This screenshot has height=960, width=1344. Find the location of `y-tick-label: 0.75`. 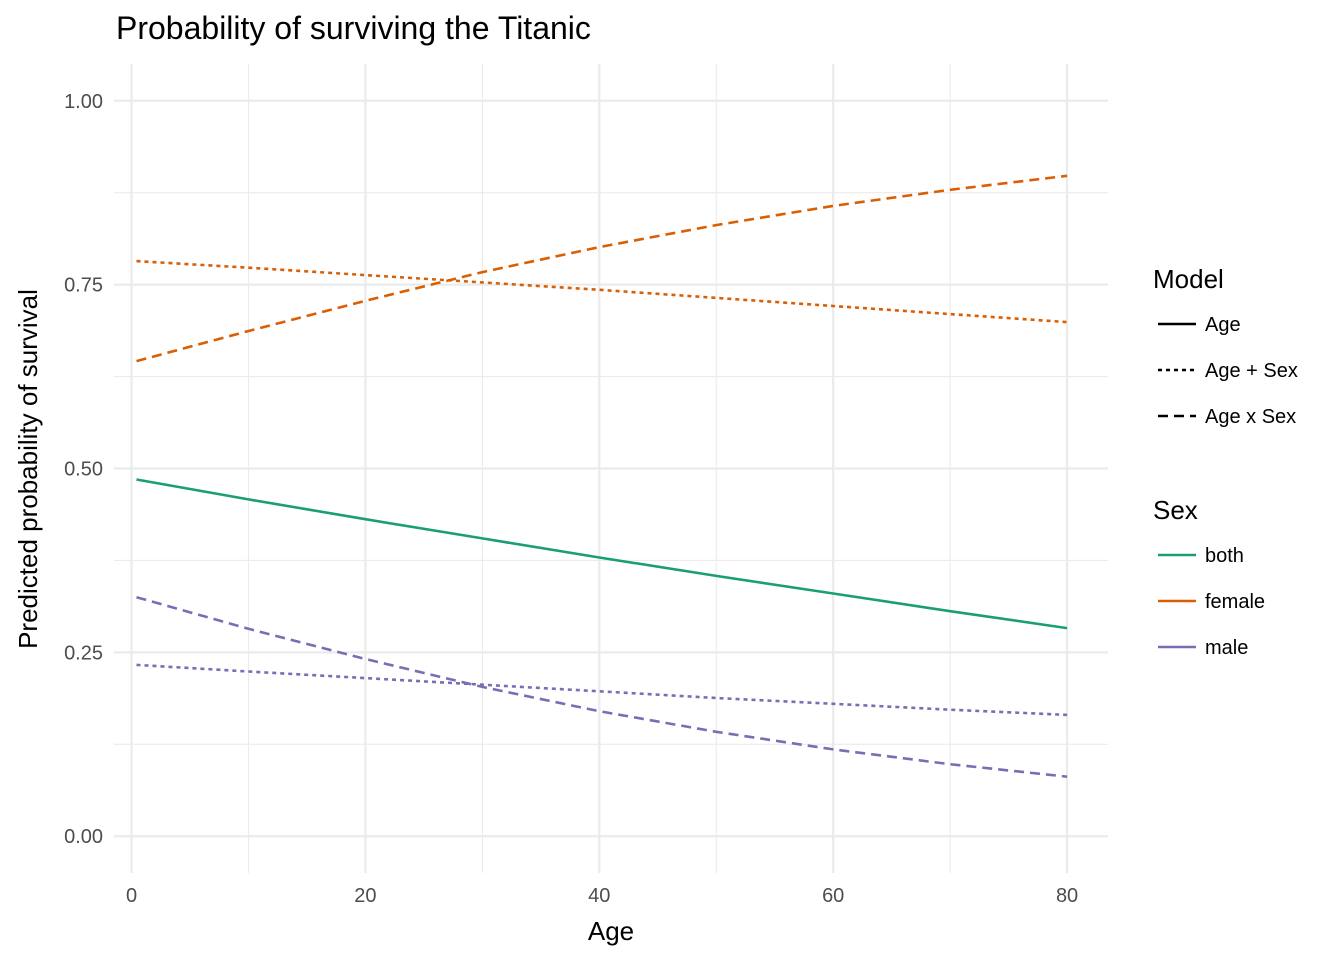

y-tick-label: 0.75 is located at coordinates (83, 286).